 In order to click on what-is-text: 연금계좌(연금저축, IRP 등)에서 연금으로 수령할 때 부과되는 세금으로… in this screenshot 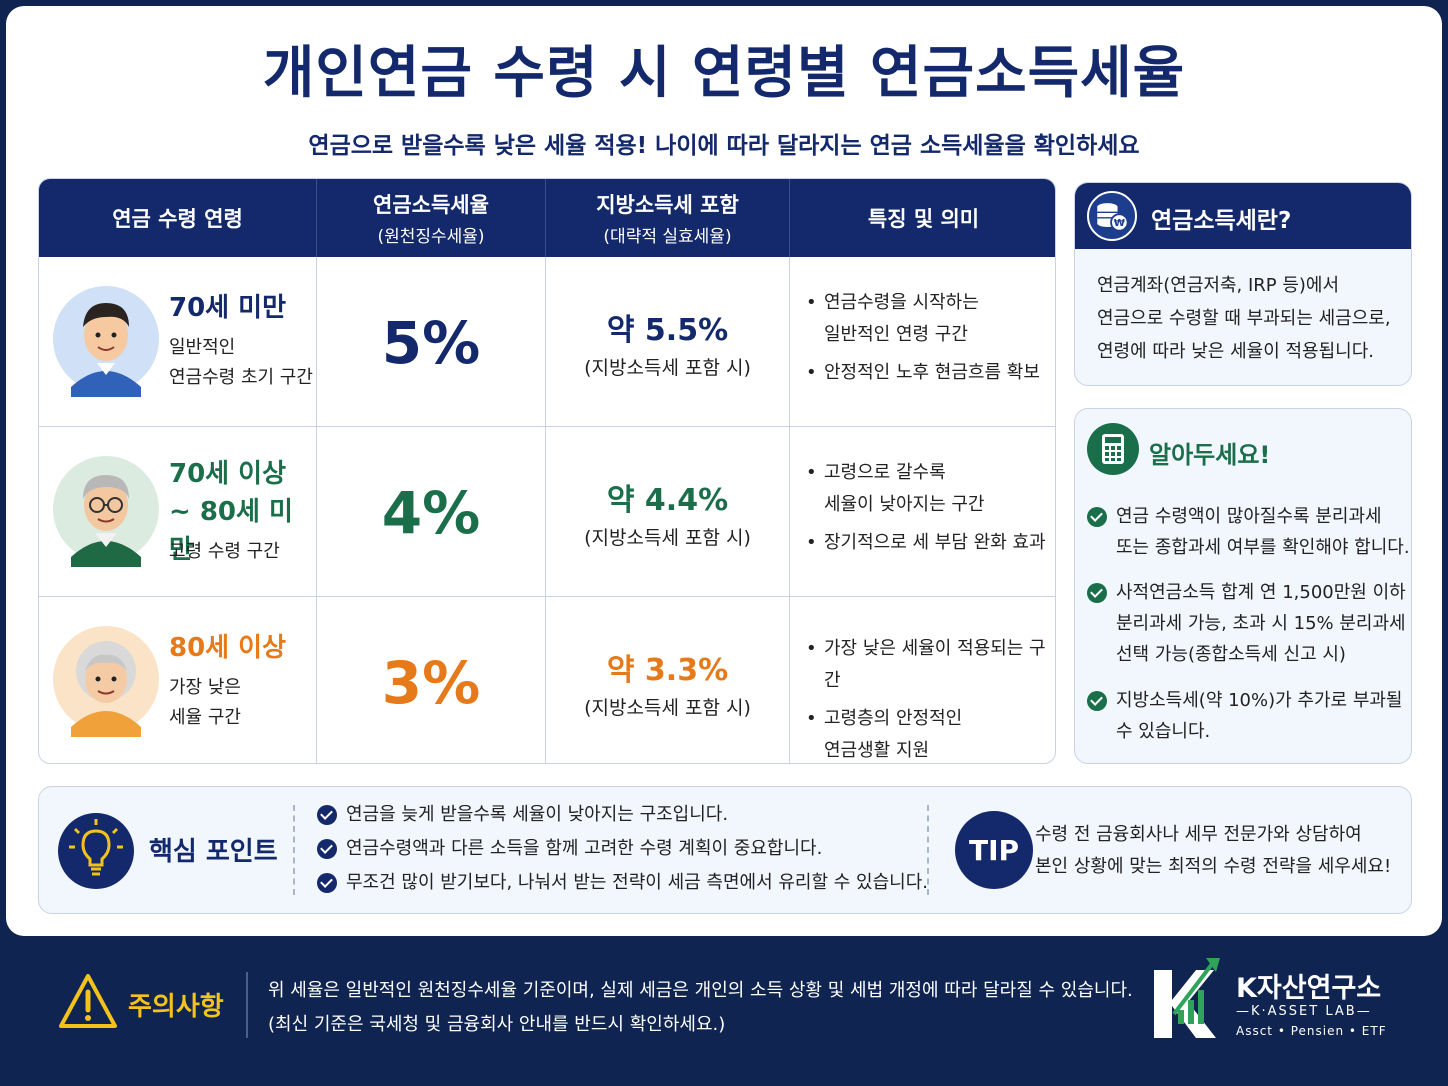, I will do `click(1244, 318)`.